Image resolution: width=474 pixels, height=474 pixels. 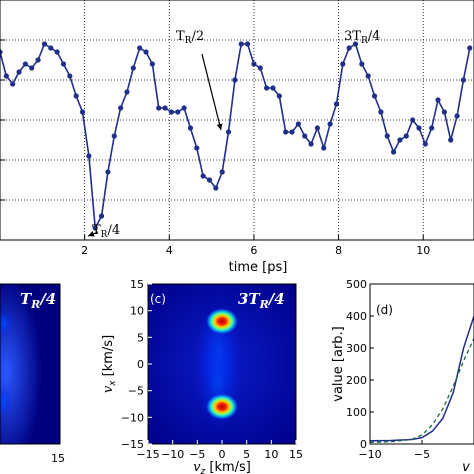 I want to click on panel-a-annotation: TR/4, so click(x=106, y=231).